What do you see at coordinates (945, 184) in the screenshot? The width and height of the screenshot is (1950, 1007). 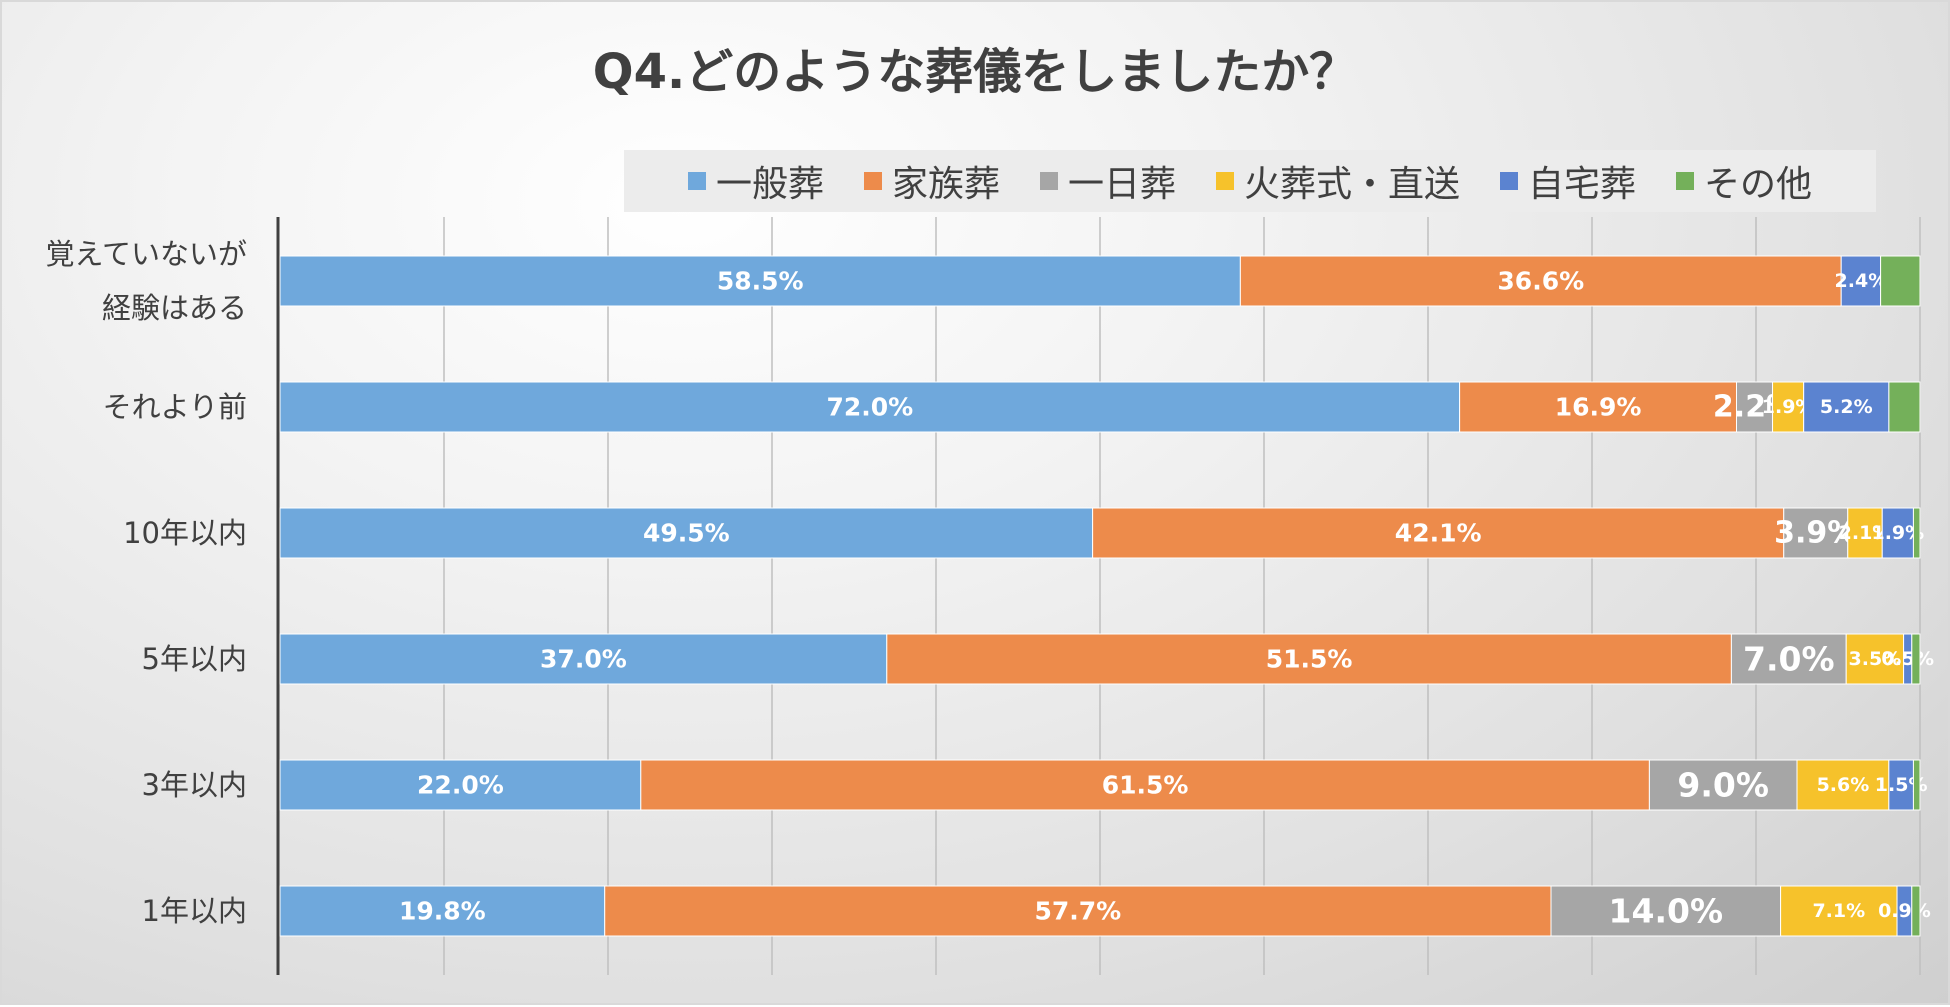 I see `legend-label: 家族葬` at bounding box center [945, 184].